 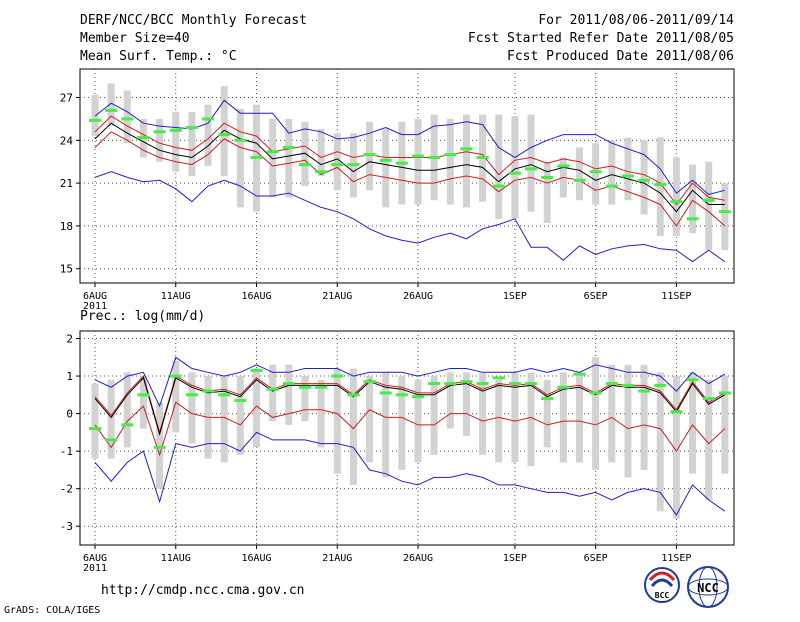 I want to click on figure-title: DERF/NCC/BCC Monthly Forecast, so click(x=193, y=20).